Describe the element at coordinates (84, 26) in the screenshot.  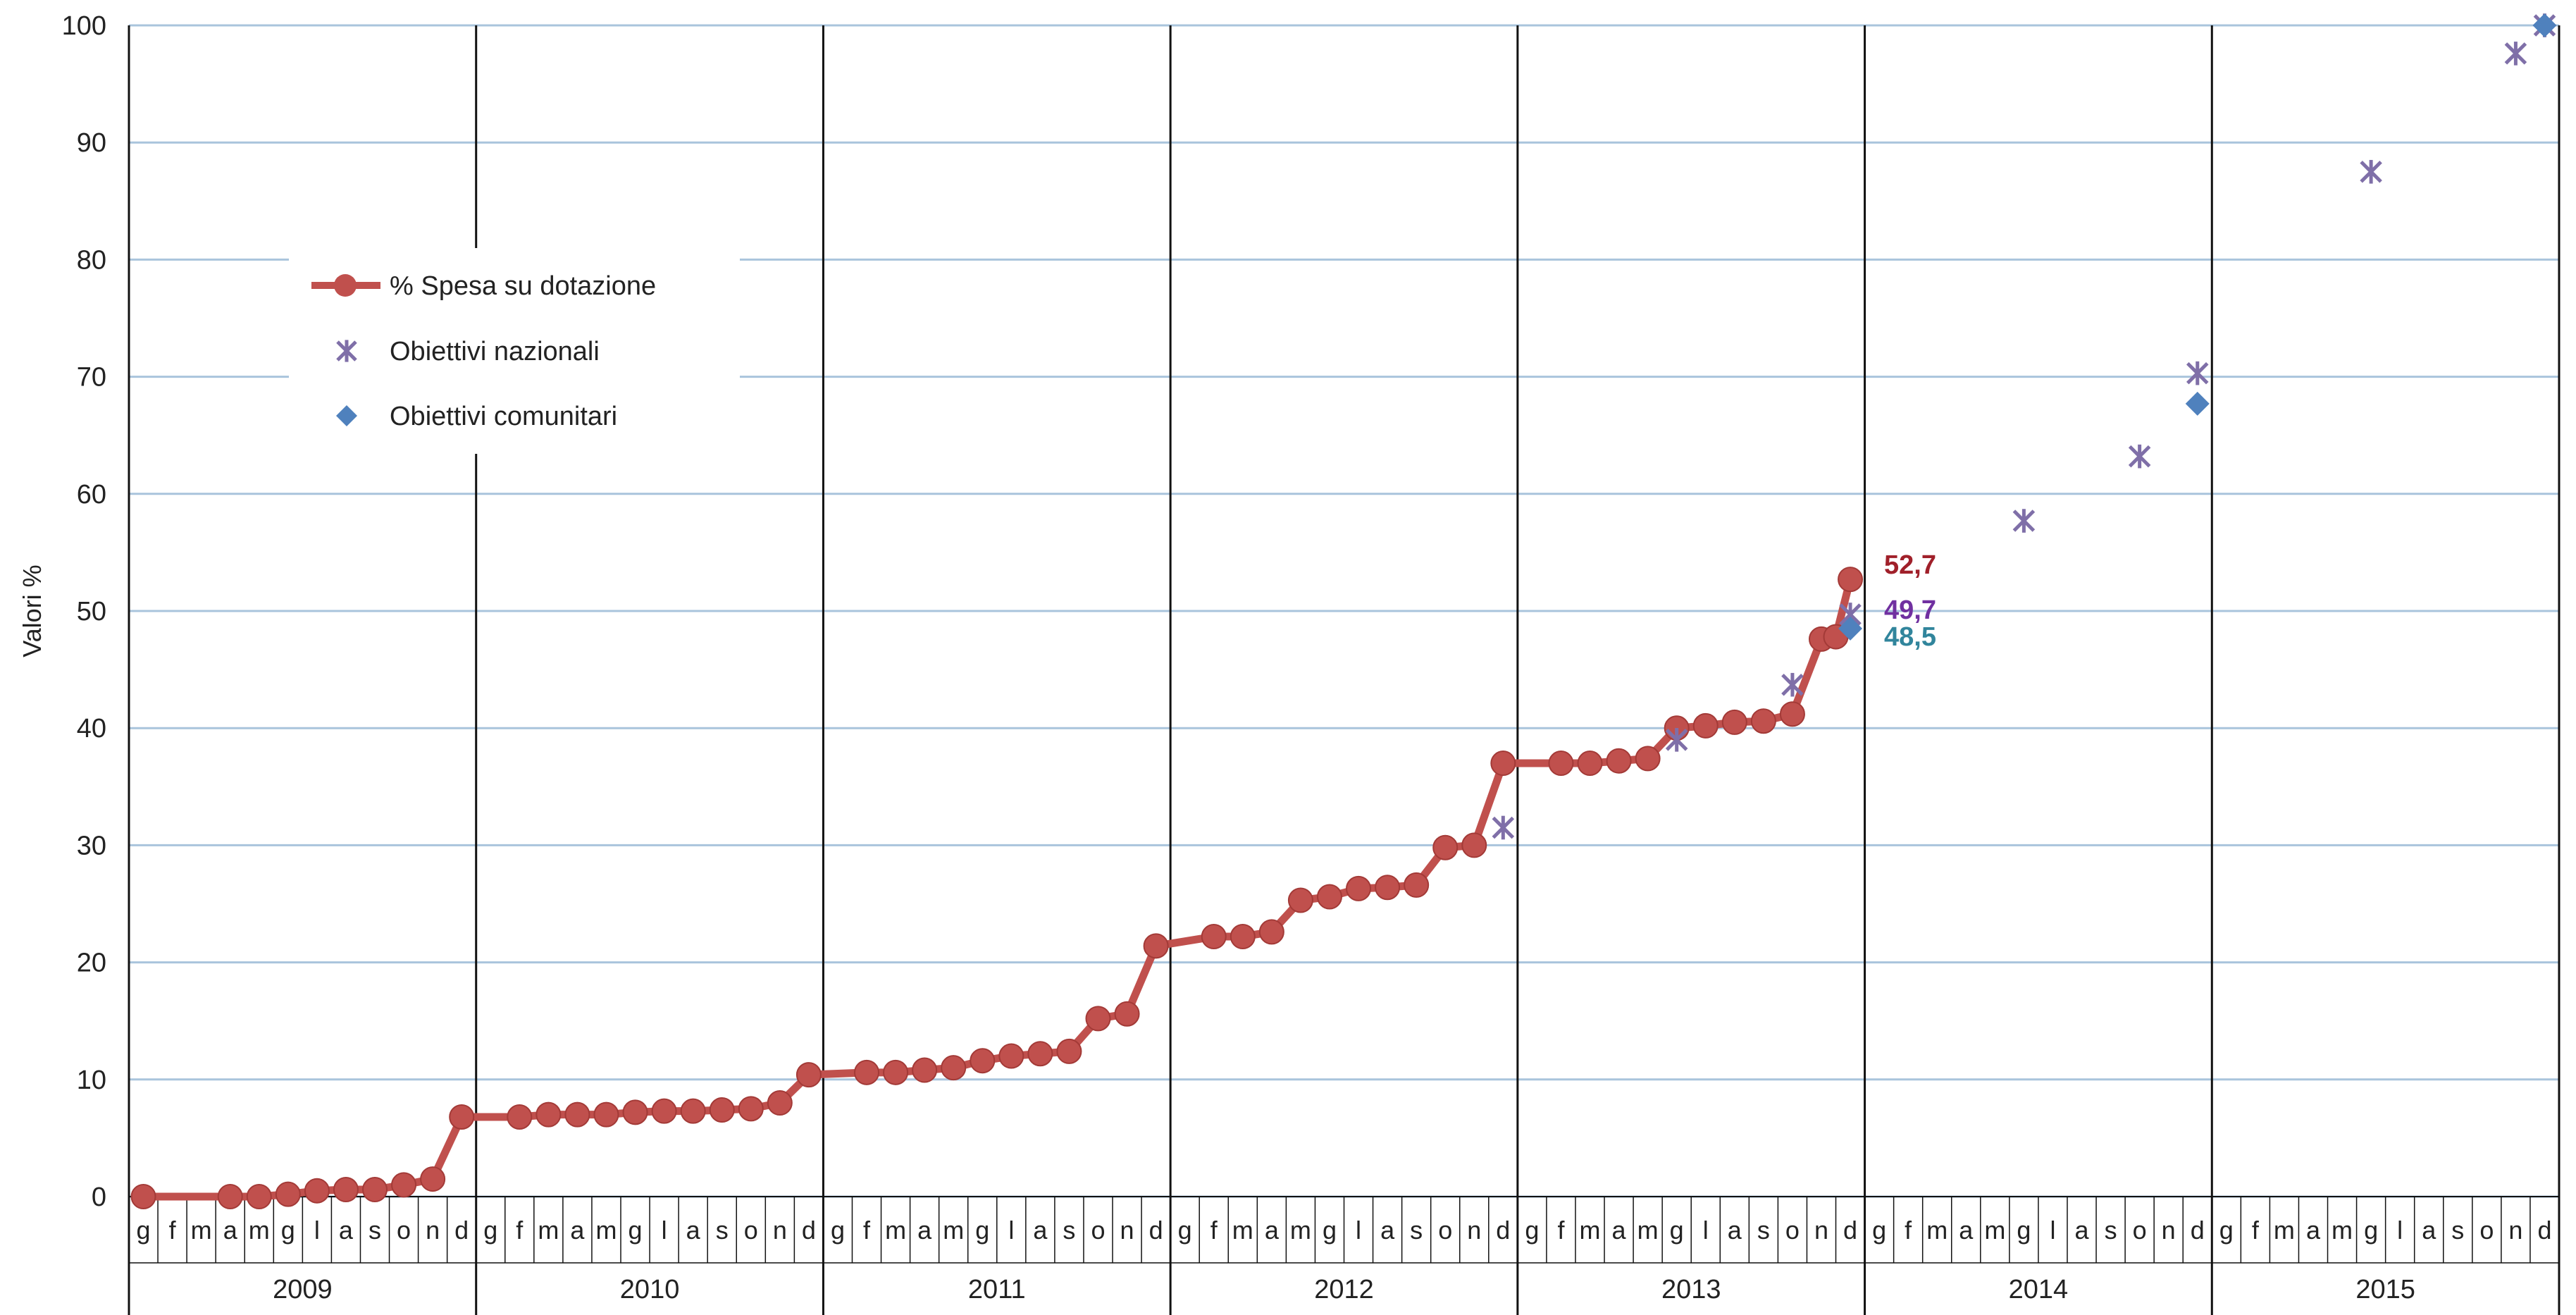
I see `y-tick-label: 100` at that location.